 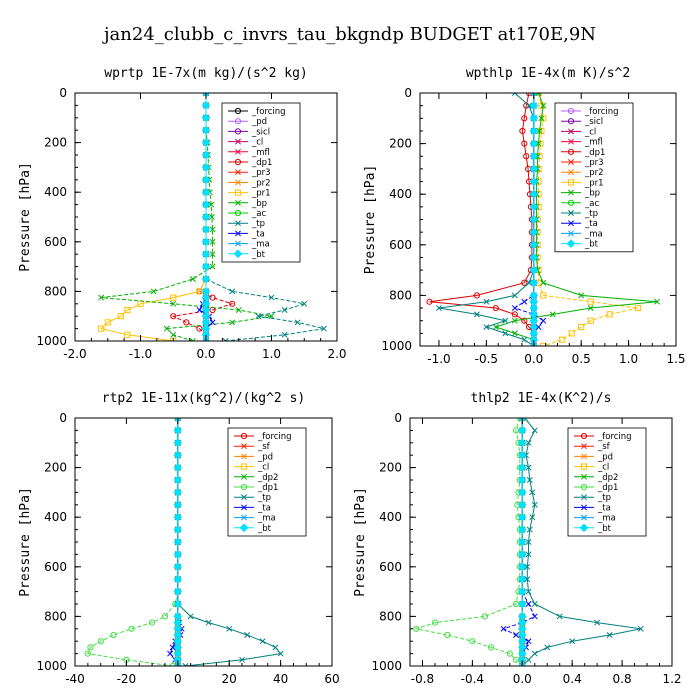 I want to click on legend-label: _pr1, so click(x=261, y=194).